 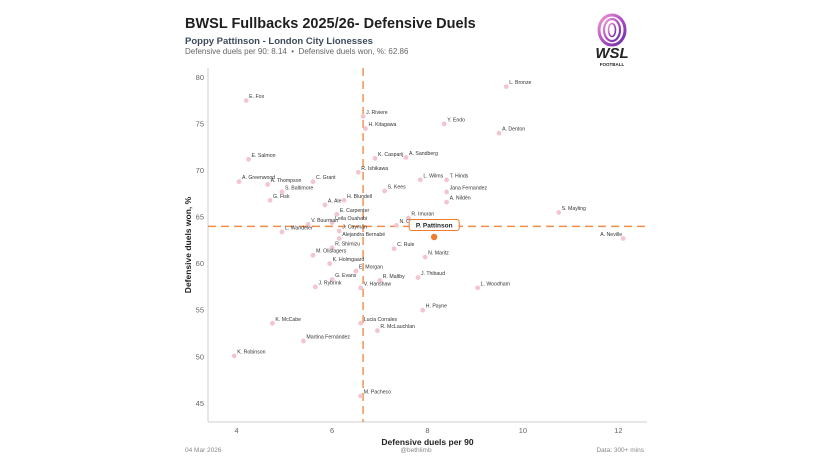 I want to click on point-label: K. Holmgaard, so click(x=349, y=260).